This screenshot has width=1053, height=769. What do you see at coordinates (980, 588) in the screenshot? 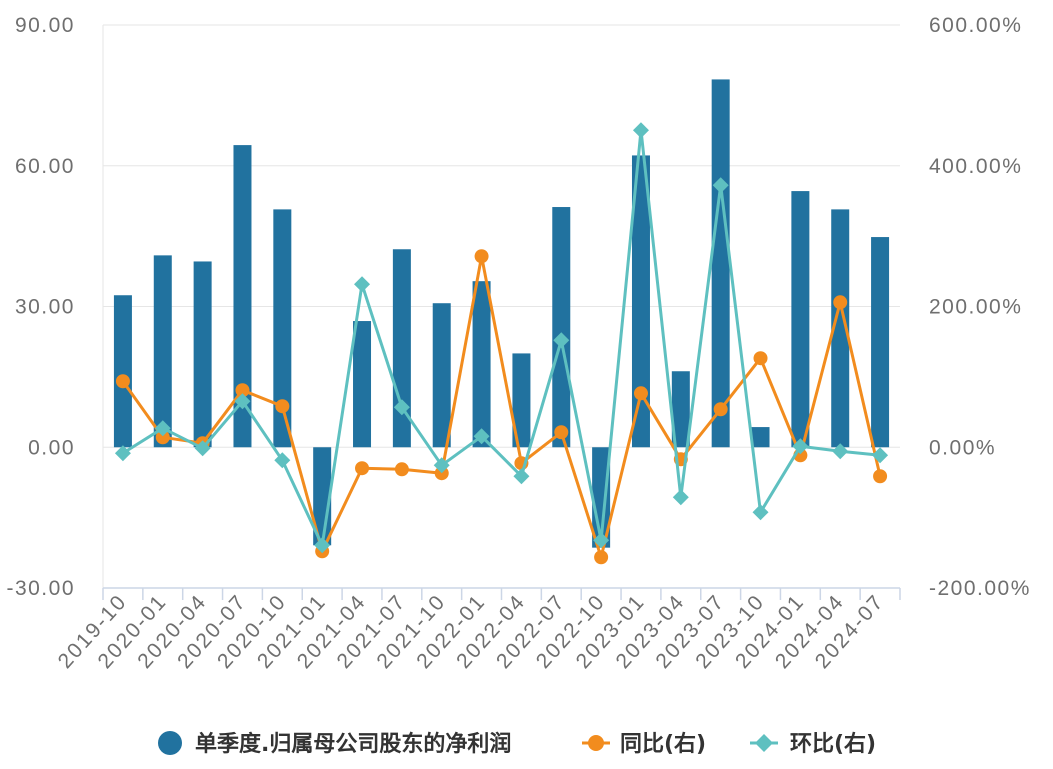
I see `y-right-tick-label: -200.00%` at bounding box center [980, 588].